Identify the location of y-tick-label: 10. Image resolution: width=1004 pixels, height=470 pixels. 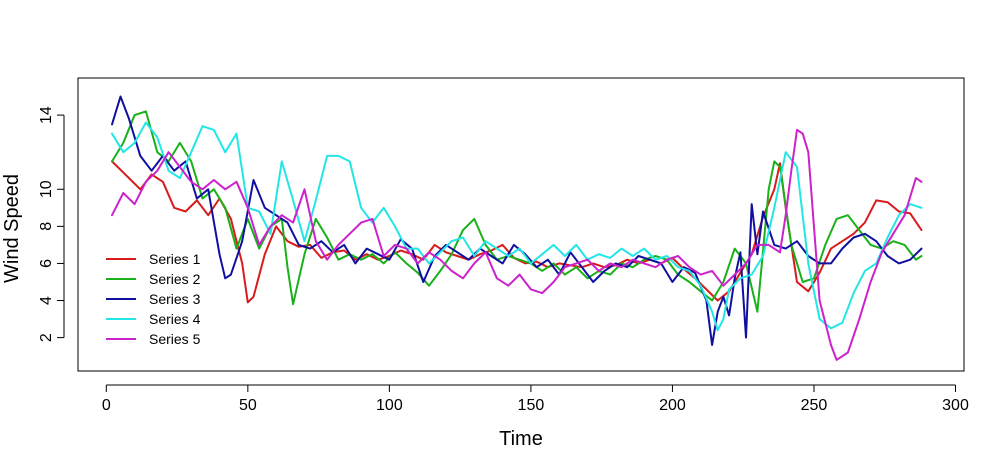
(46, 189).